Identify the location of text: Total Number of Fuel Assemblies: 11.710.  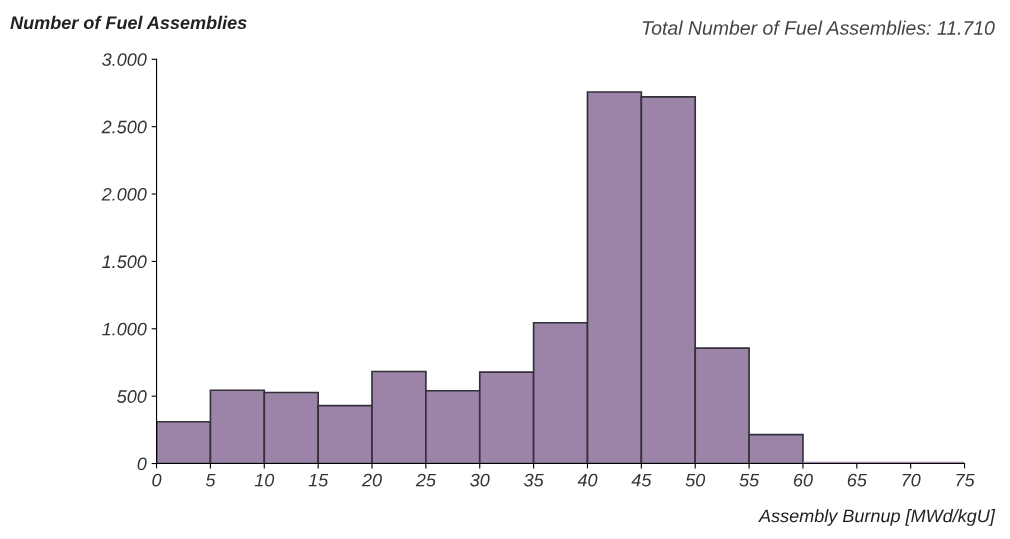
(818, 27).